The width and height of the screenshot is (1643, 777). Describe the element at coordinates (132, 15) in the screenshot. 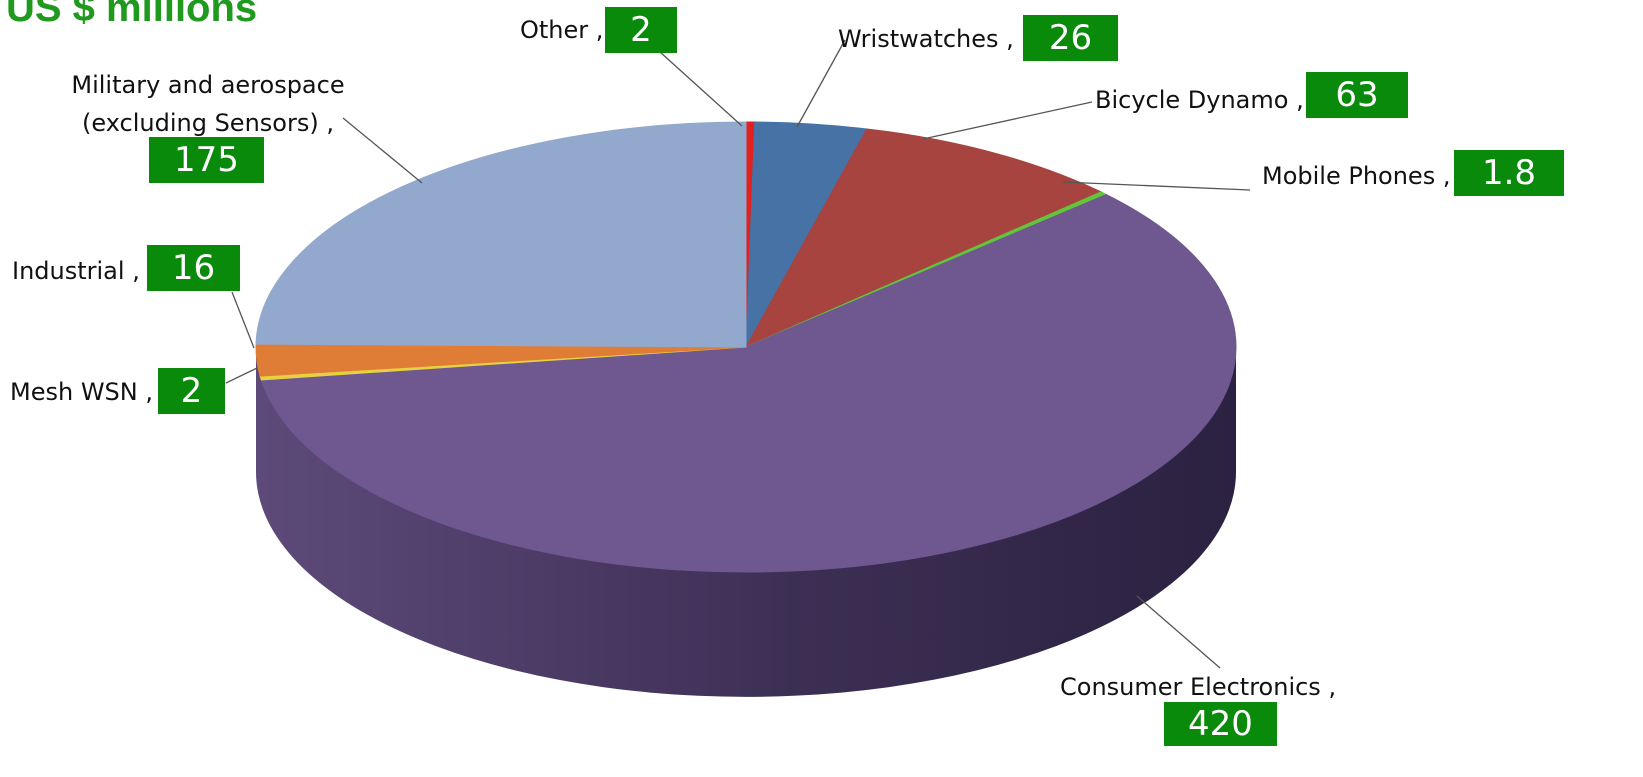

I see `chart-title: US $ millions` at that location.